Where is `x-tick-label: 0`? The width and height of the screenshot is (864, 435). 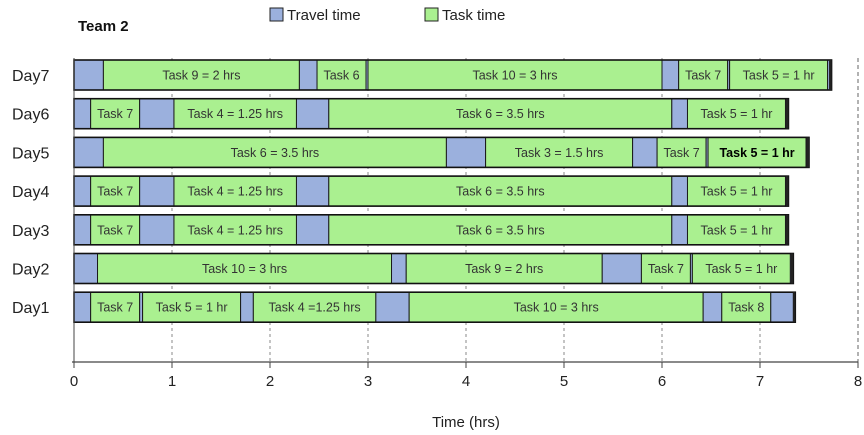 x-tick-label: 0 is located at coordinates (74, 381).